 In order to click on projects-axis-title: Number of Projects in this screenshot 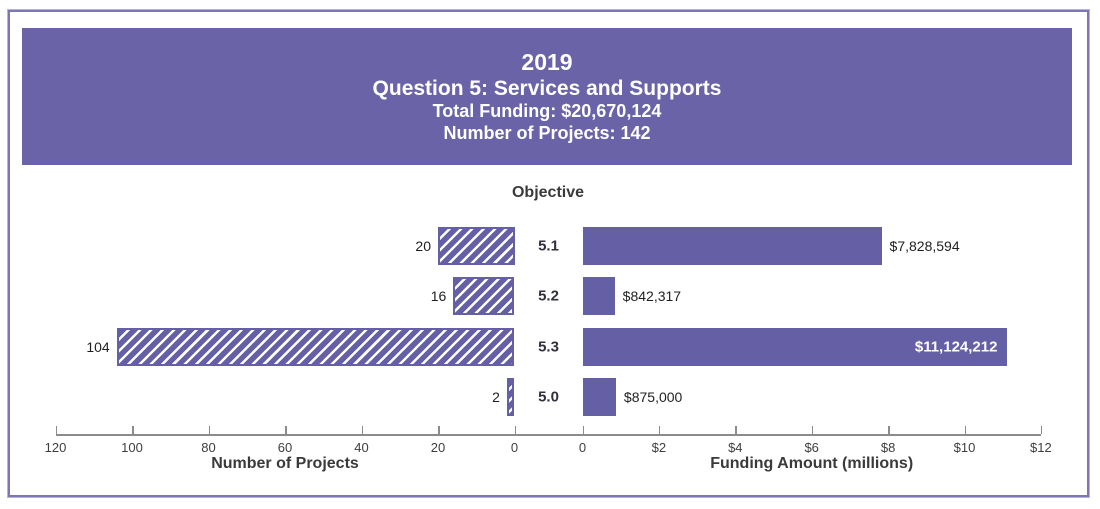, I will do `click(285, 463)`.